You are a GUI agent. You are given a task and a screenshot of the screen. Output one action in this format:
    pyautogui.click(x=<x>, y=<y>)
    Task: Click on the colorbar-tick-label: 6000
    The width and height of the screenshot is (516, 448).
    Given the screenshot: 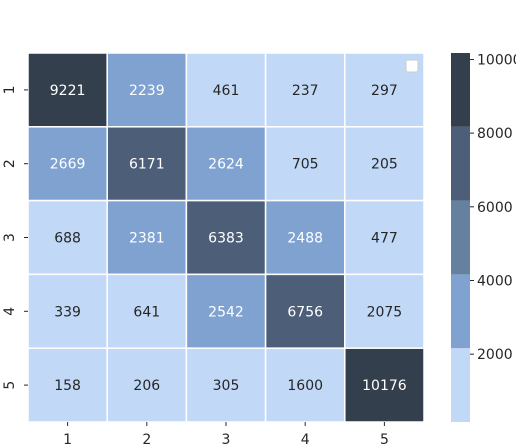 What is the action you would take?
    pyautogui.click(x=495, y=208)
    